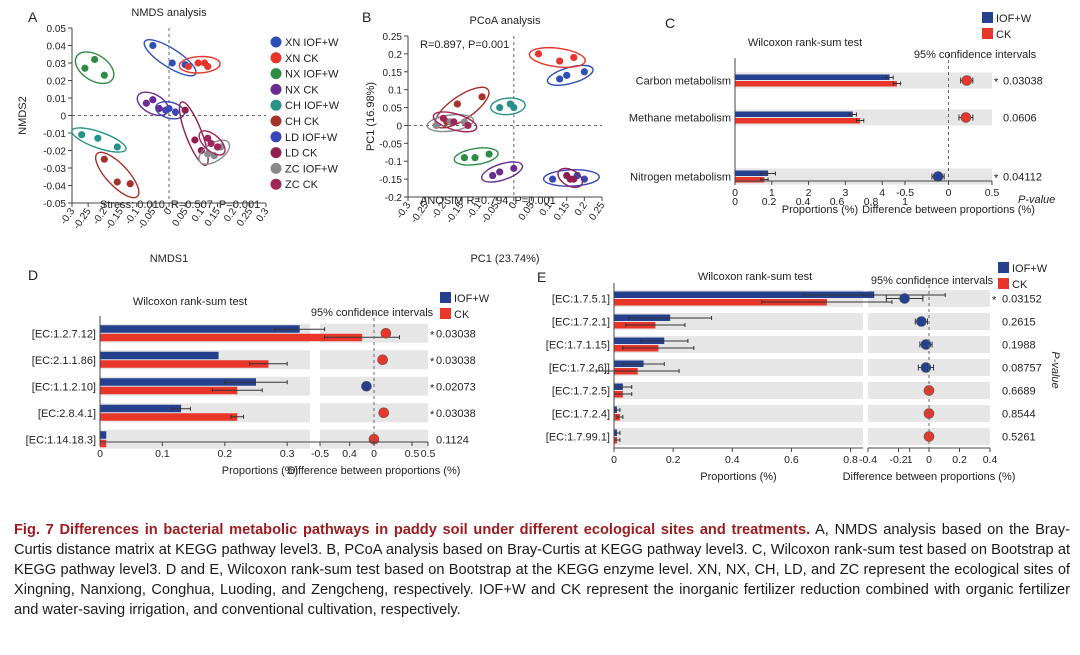 This screenshot has height=655, width=1080. Describe the element at coordinates (462, 315) in the screenshot. I see `legend-label: CK` at that location.